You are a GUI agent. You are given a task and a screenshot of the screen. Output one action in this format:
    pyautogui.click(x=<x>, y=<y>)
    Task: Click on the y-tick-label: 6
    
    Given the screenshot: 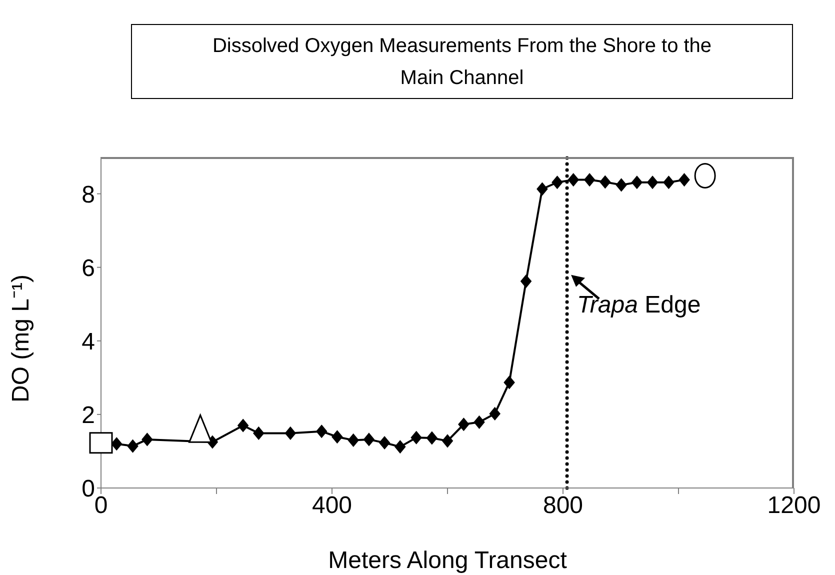 What is the action you would take?
    pyautogui.click(x=88, y=268)
    